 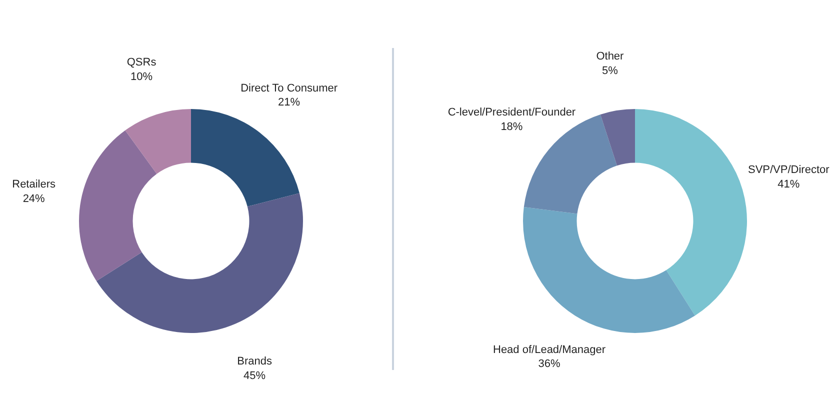 I want to click on data-label: 21%, so click(x=289, y=102).